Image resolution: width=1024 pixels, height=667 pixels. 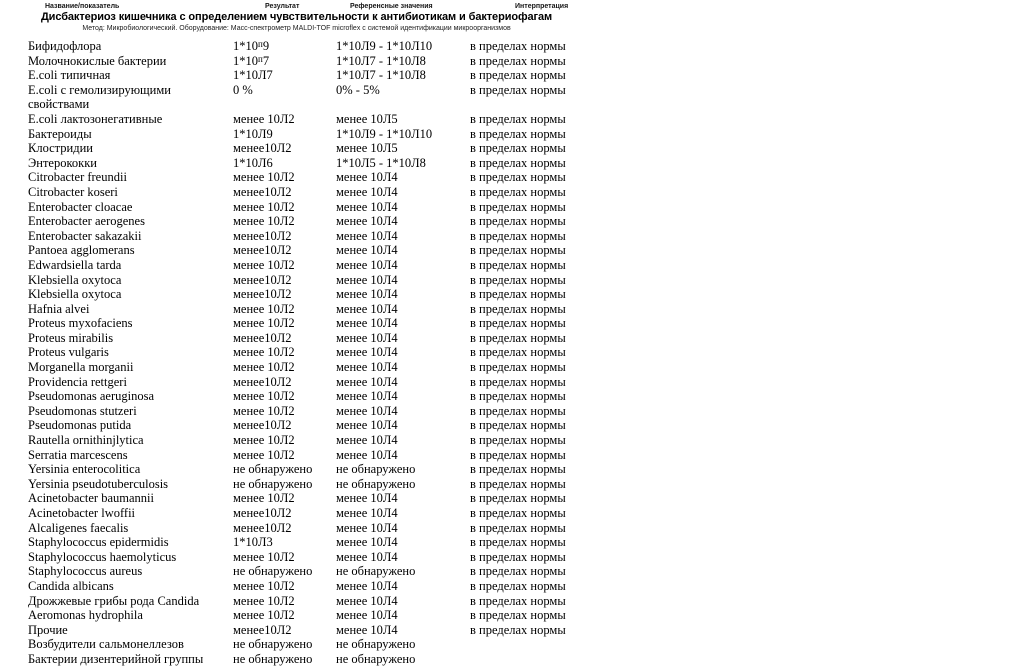 What do you see at coordinates (358, 89) in the screenshot?
I see `reference-range: 0% - 5%` at bounding box center [358, 89].